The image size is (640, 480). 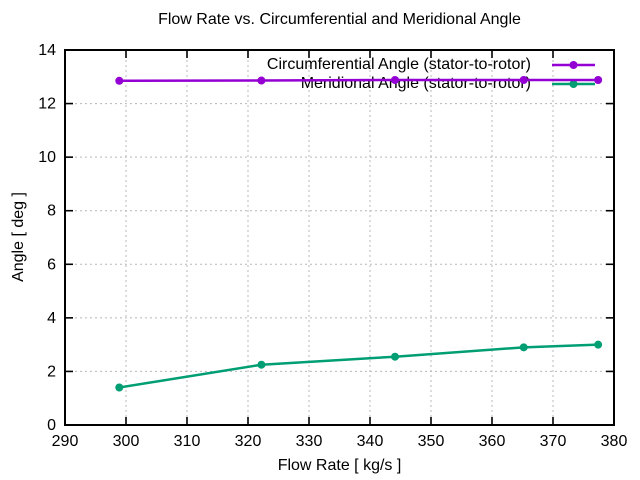 What do you see at coordinates (126, 441) in the screenshot?
I see `x-tick-label: 300` at bounding box center [126, 441].